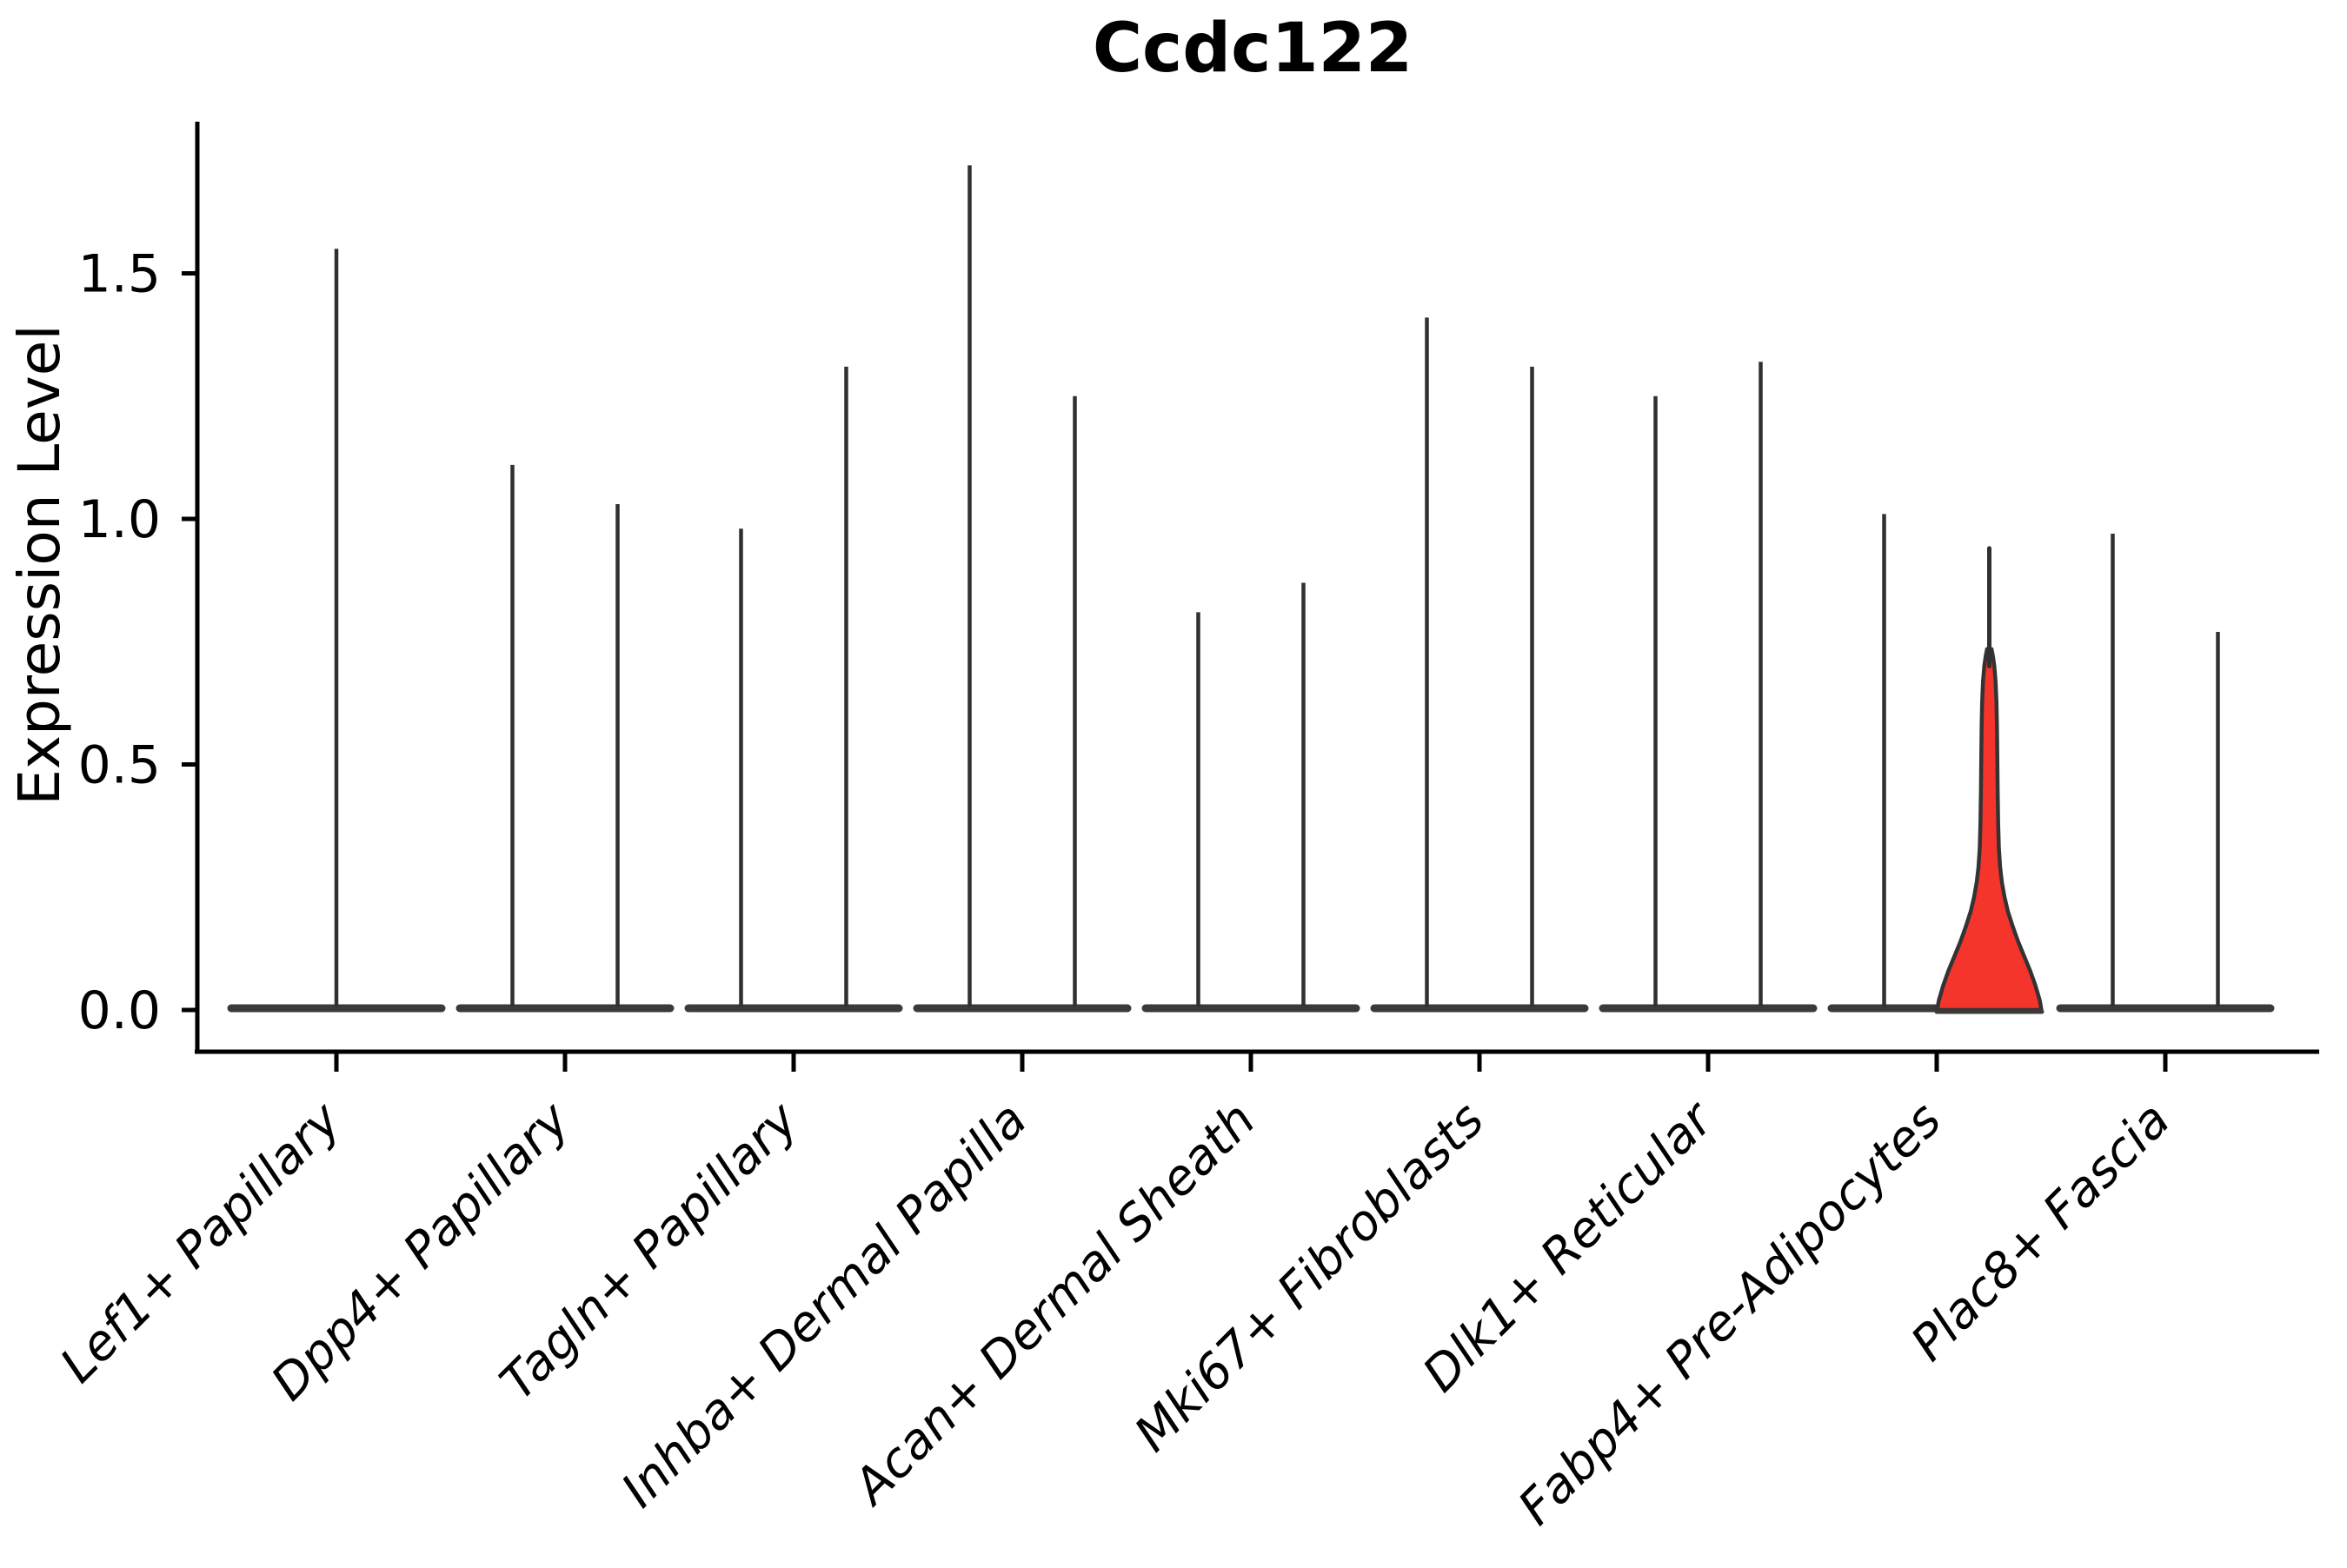 This screenshot has width=2347, height=1568. Describe the element at coordinates (119, 274) in the screenshot. I see `y-tick-label: 1.5` at that location.